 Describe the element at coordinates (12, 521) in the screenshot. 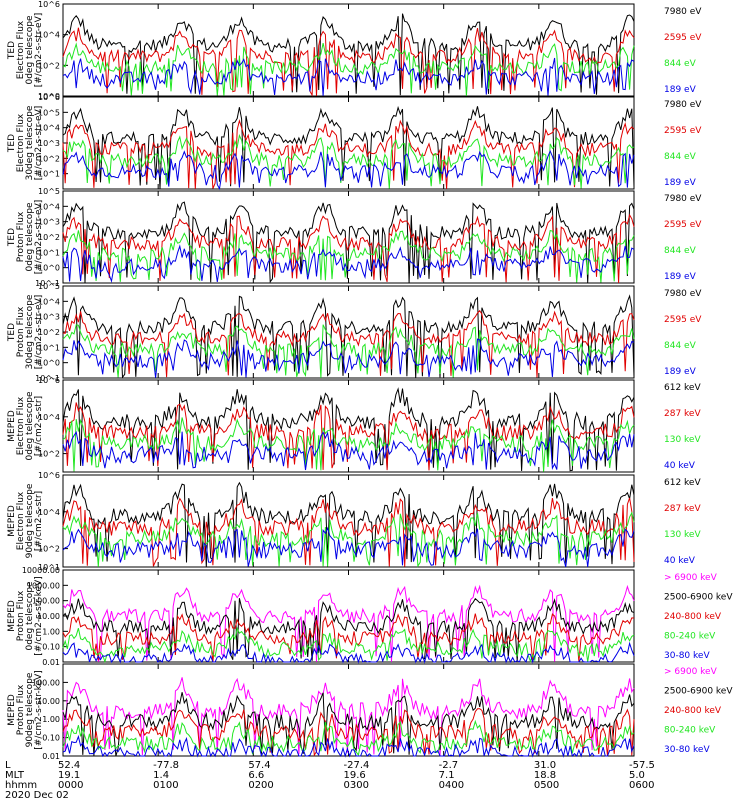

I see `y-axis-label-line: MEPED` at that location.